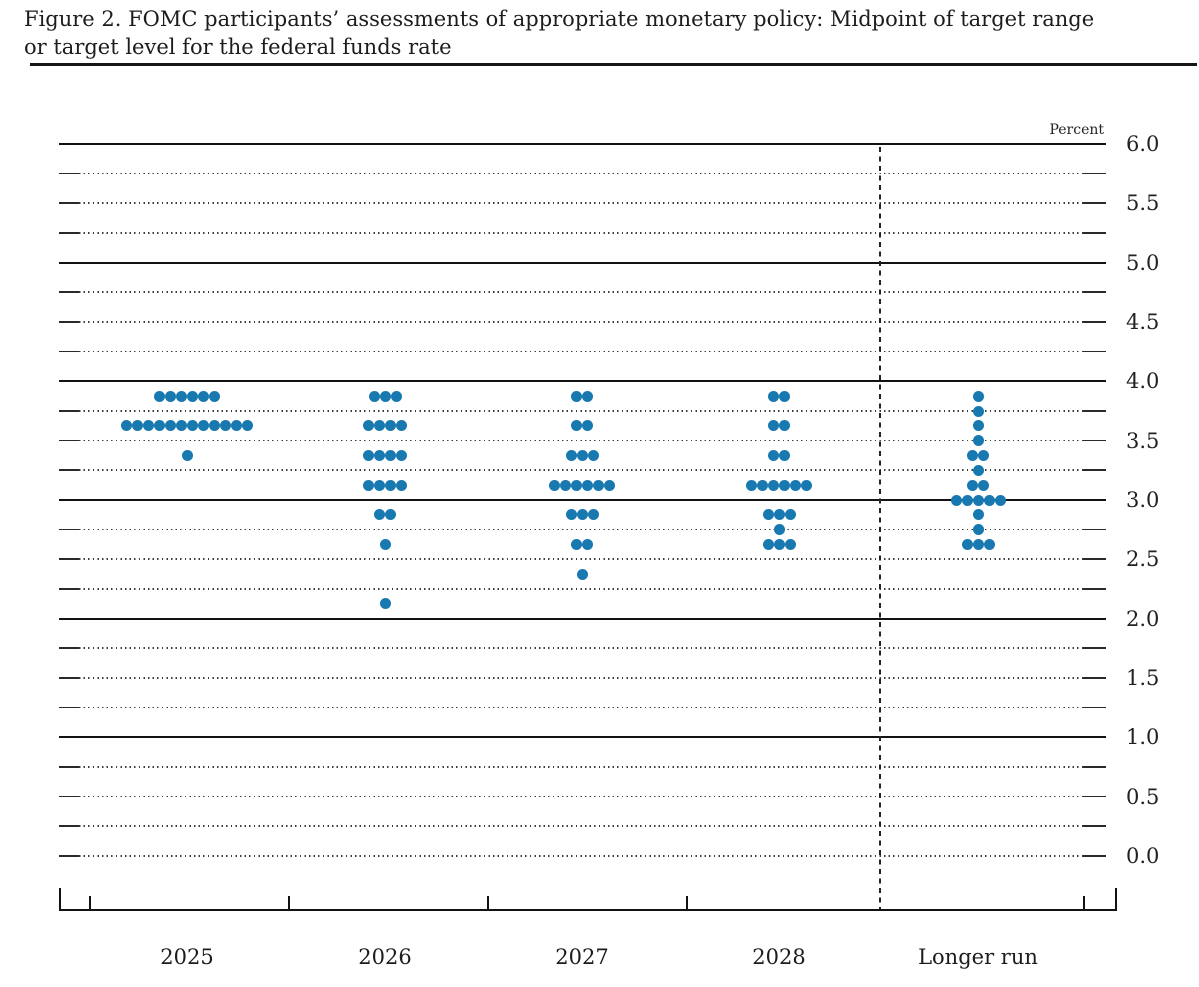 This screenshot has height=987, width=1199. What do you see at coordinates (187, 957) in the screenshot?
I see `x-axis-label: 2025` at bounding box center [187, 957].